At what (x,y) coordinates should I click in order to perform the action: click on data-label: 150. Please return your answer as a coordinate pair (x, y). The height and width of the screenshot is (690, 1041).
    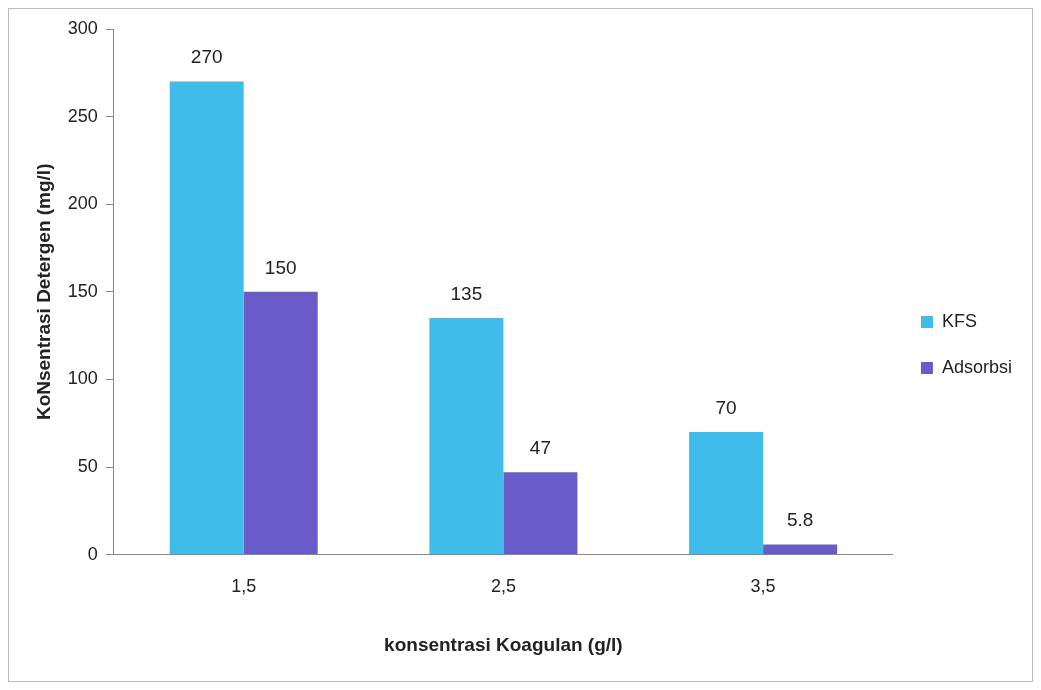
    Looking at the image, I should click on (280, 267).